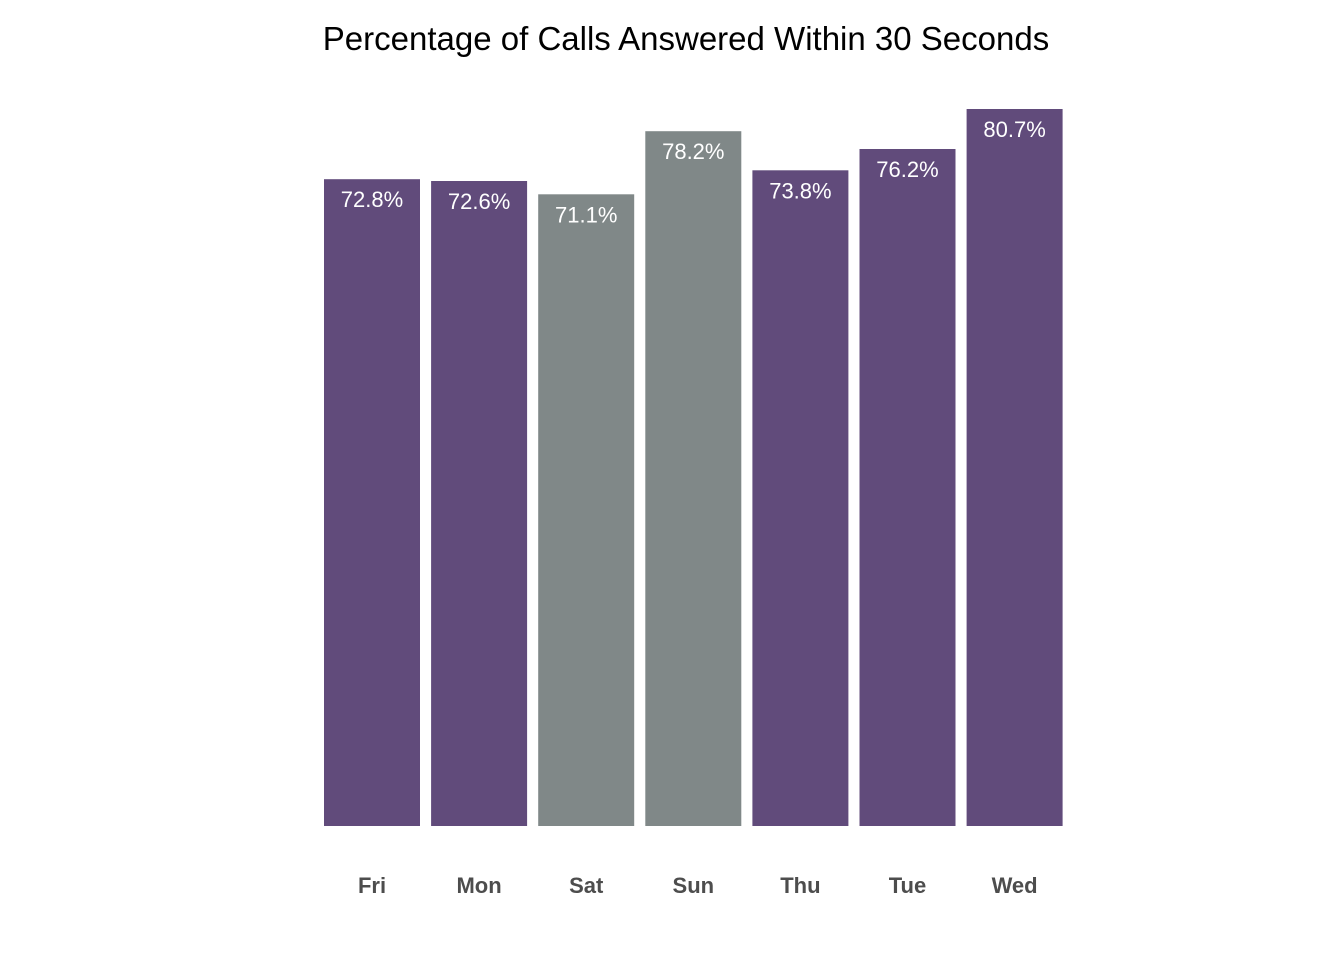 The width and height of the screenshot is (1344, 960). What do you see at coordinates (694, 885) in the screenshot?
I see `x-tick-label-sun: Sun` at bounding box center [694, 885].